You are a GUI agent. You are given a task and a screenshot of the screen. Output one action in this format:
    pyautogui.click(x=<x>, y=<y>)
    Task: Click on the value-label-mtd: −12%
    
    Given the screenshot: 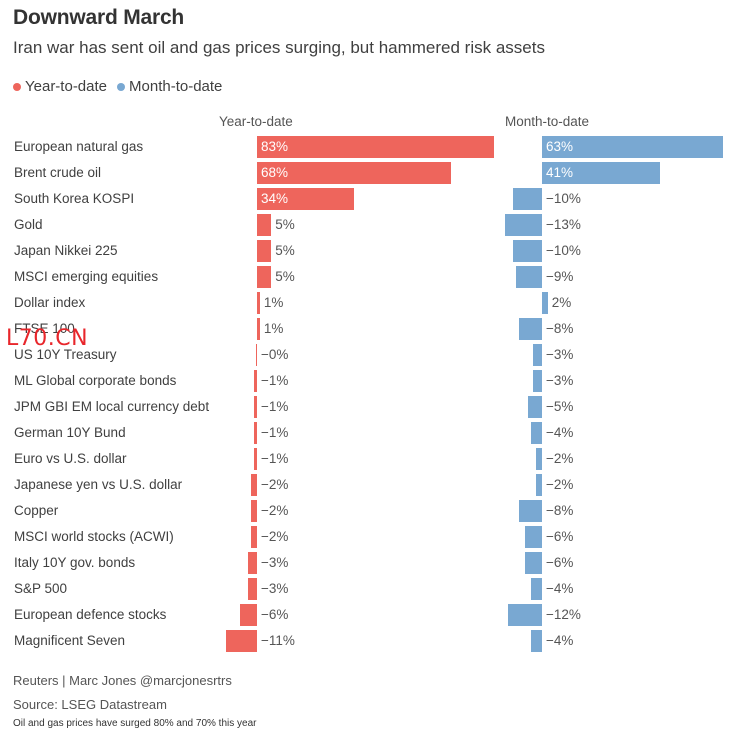 What is the action you would take?
    pyautogui.click(x=563, y=614)
    